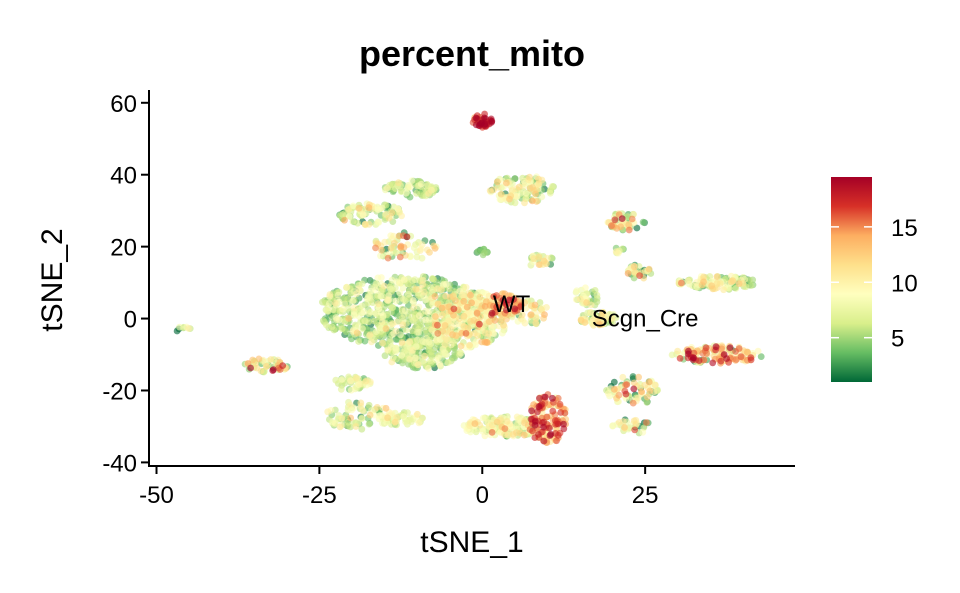 The height and width of the screenshot is (593, 960). What do you see at coordinates (119, 391) in the screenshot?
I see `y-tick-label: -20` at bounding box center [119, 391].